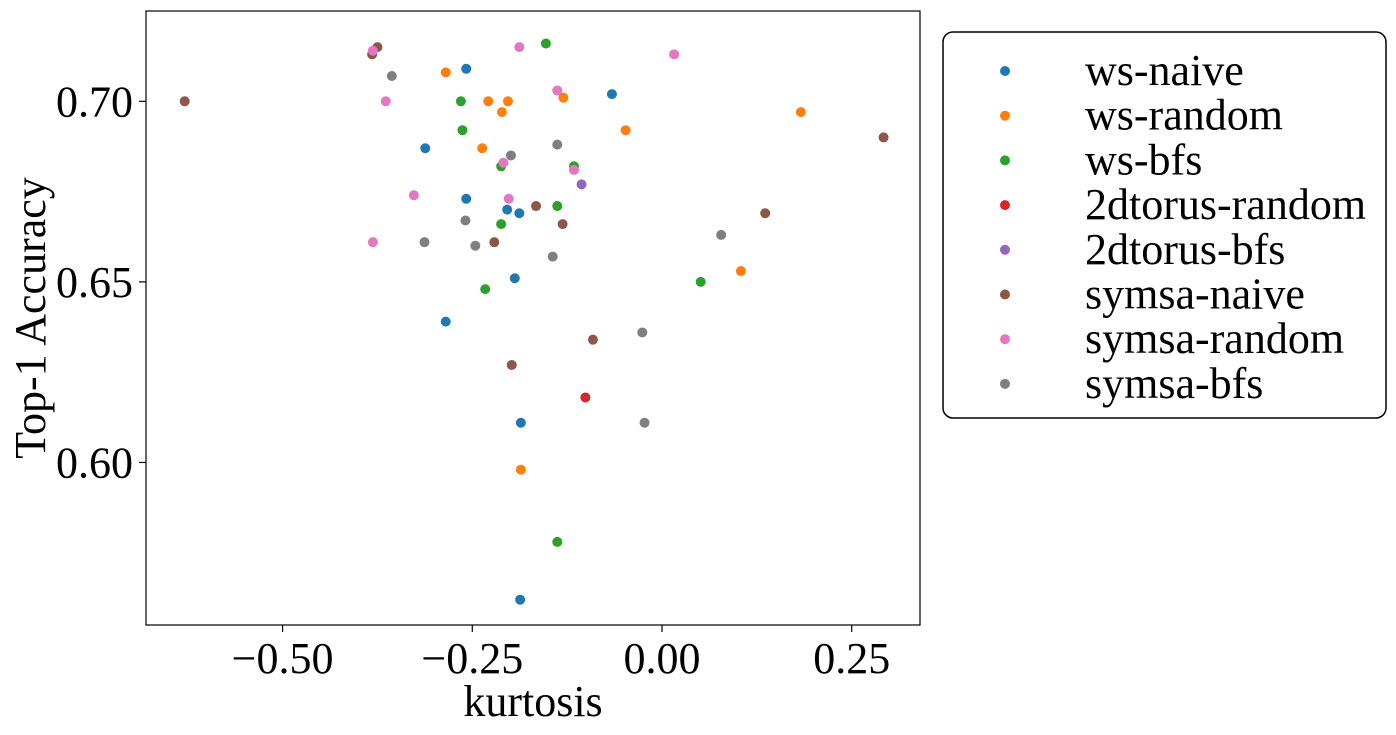  I want to click on legend-marker-symsa-bfs, so click(1005, 383).